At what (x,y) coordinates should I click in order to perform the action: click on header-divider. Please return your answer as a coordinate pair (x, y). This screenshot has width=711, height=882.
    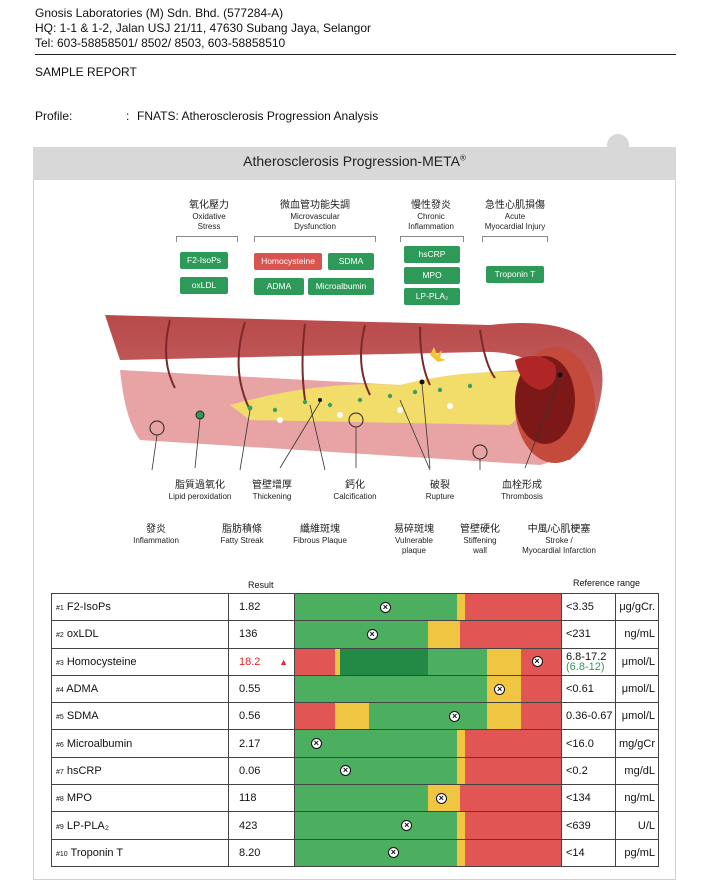
    Looking at the image, I should click on (355, 54).